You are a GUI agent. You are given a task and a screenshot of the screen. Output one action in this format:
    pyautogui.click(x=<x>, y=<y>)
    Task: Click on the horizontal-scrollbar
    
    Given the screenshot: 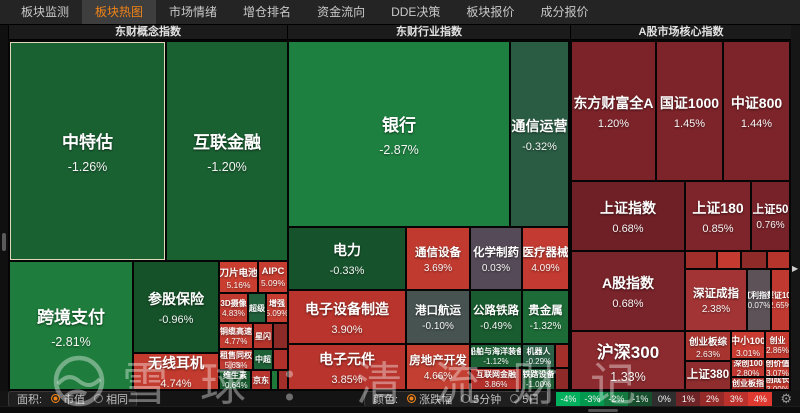 What is the action you would take?
    pyautogui.click(x=400, y=409)
    